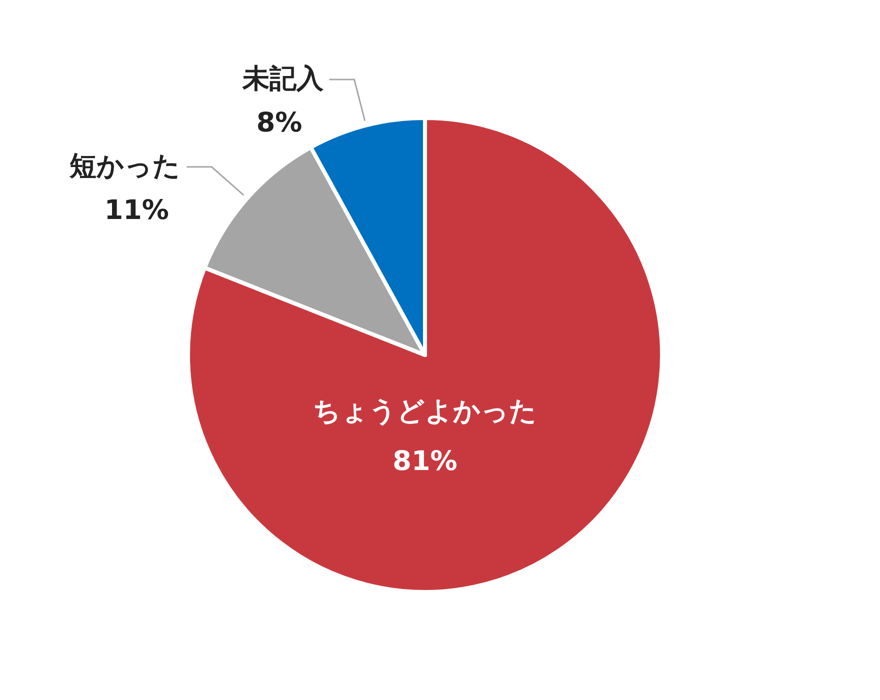 The width and height of the screenshot is (880, 700). What do you see at coordinates (279, 123) in the screenshot?
I see `data-label: 8%` at bounding box center [279, 123].